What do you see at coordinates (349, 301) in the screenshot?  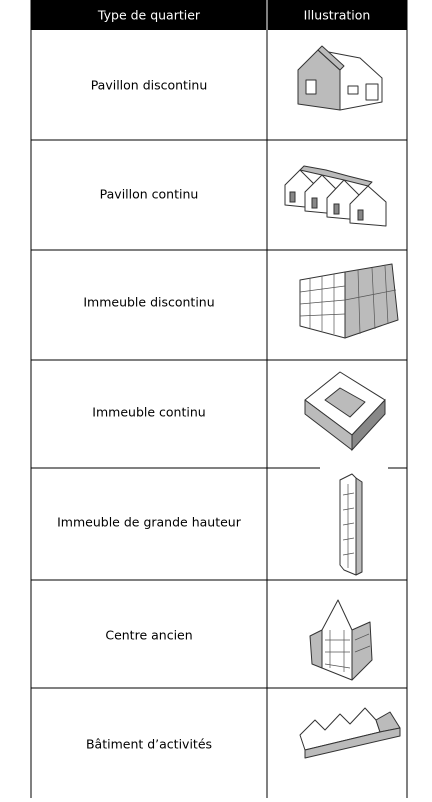 I see `apartment-illustration` at bounding box center [349, 301].